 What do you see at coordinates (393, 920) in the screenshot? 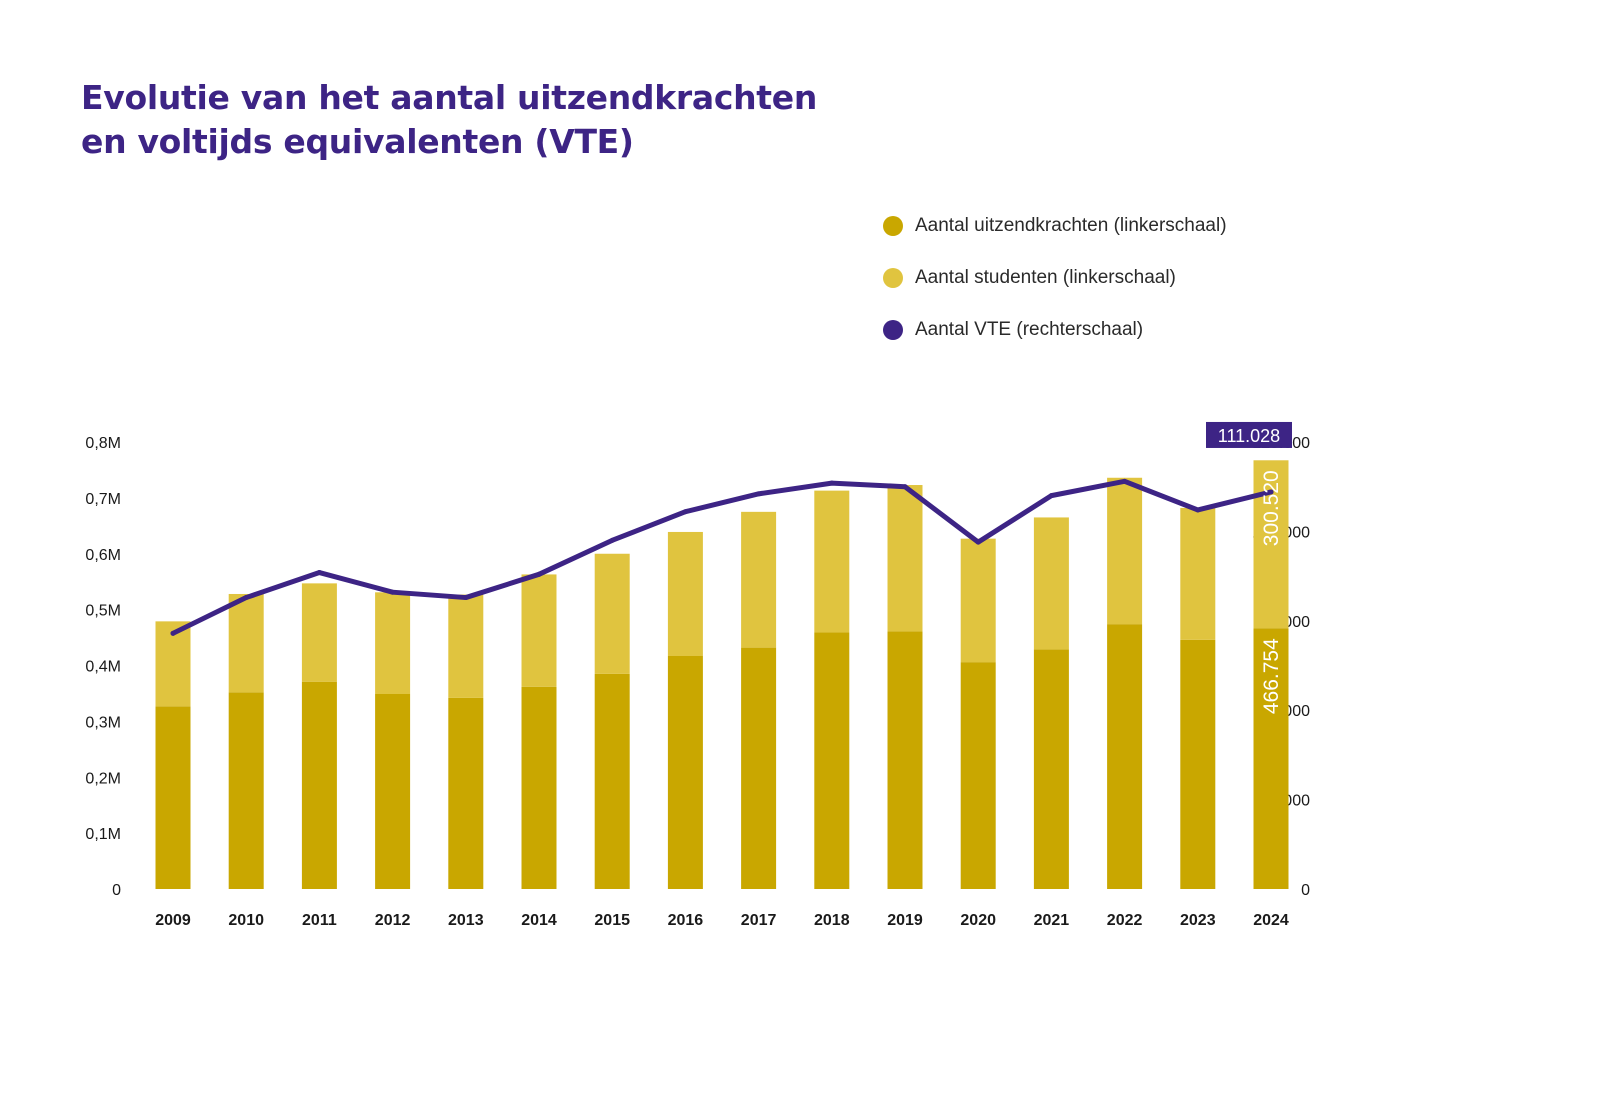
I see `x-axis-tick-label: 2012` at bounding box center [393, 920].